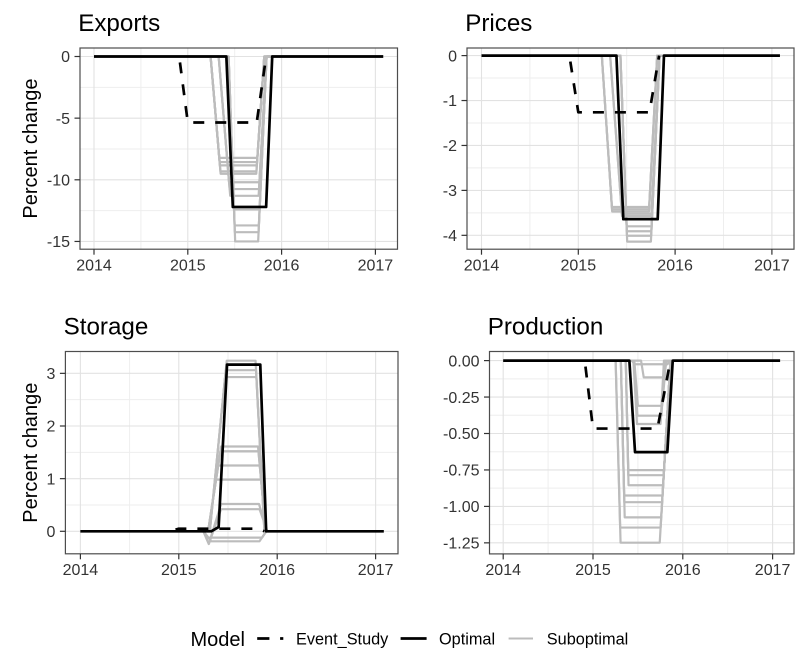 This screenshot has height=656, width=800. I want to click on svg-text: 3, so click(50, 374).